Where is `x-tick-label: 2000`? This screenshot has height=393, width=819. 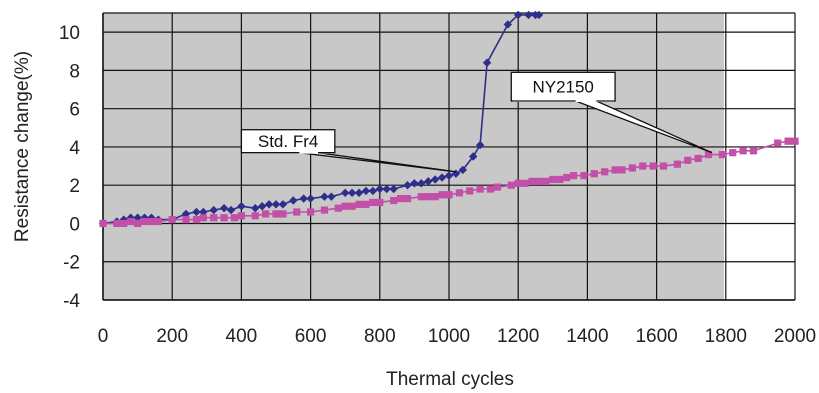 x-tick-label: 2000 is located at coordinates (795, 336).